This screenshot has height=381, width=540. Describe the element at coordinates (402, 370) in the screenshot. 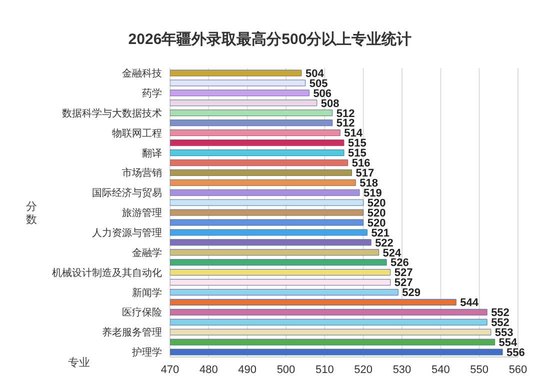

I see `x-tick-label: 530` at that location.